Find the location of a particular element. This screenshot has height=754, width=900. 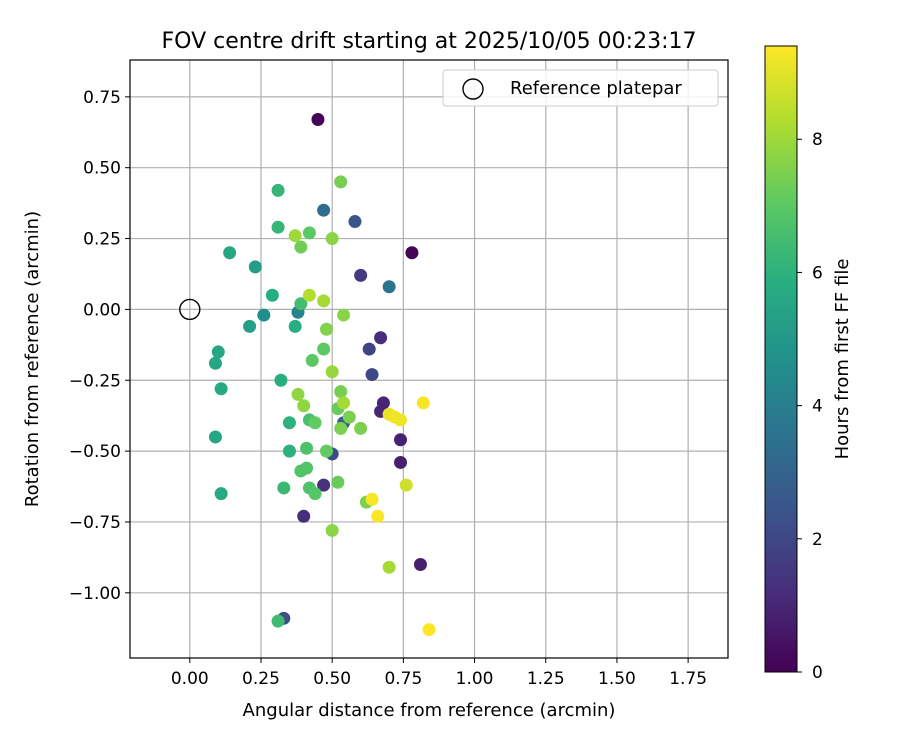

x-tick-label: 0.25 is located at coordinates (261, 679).